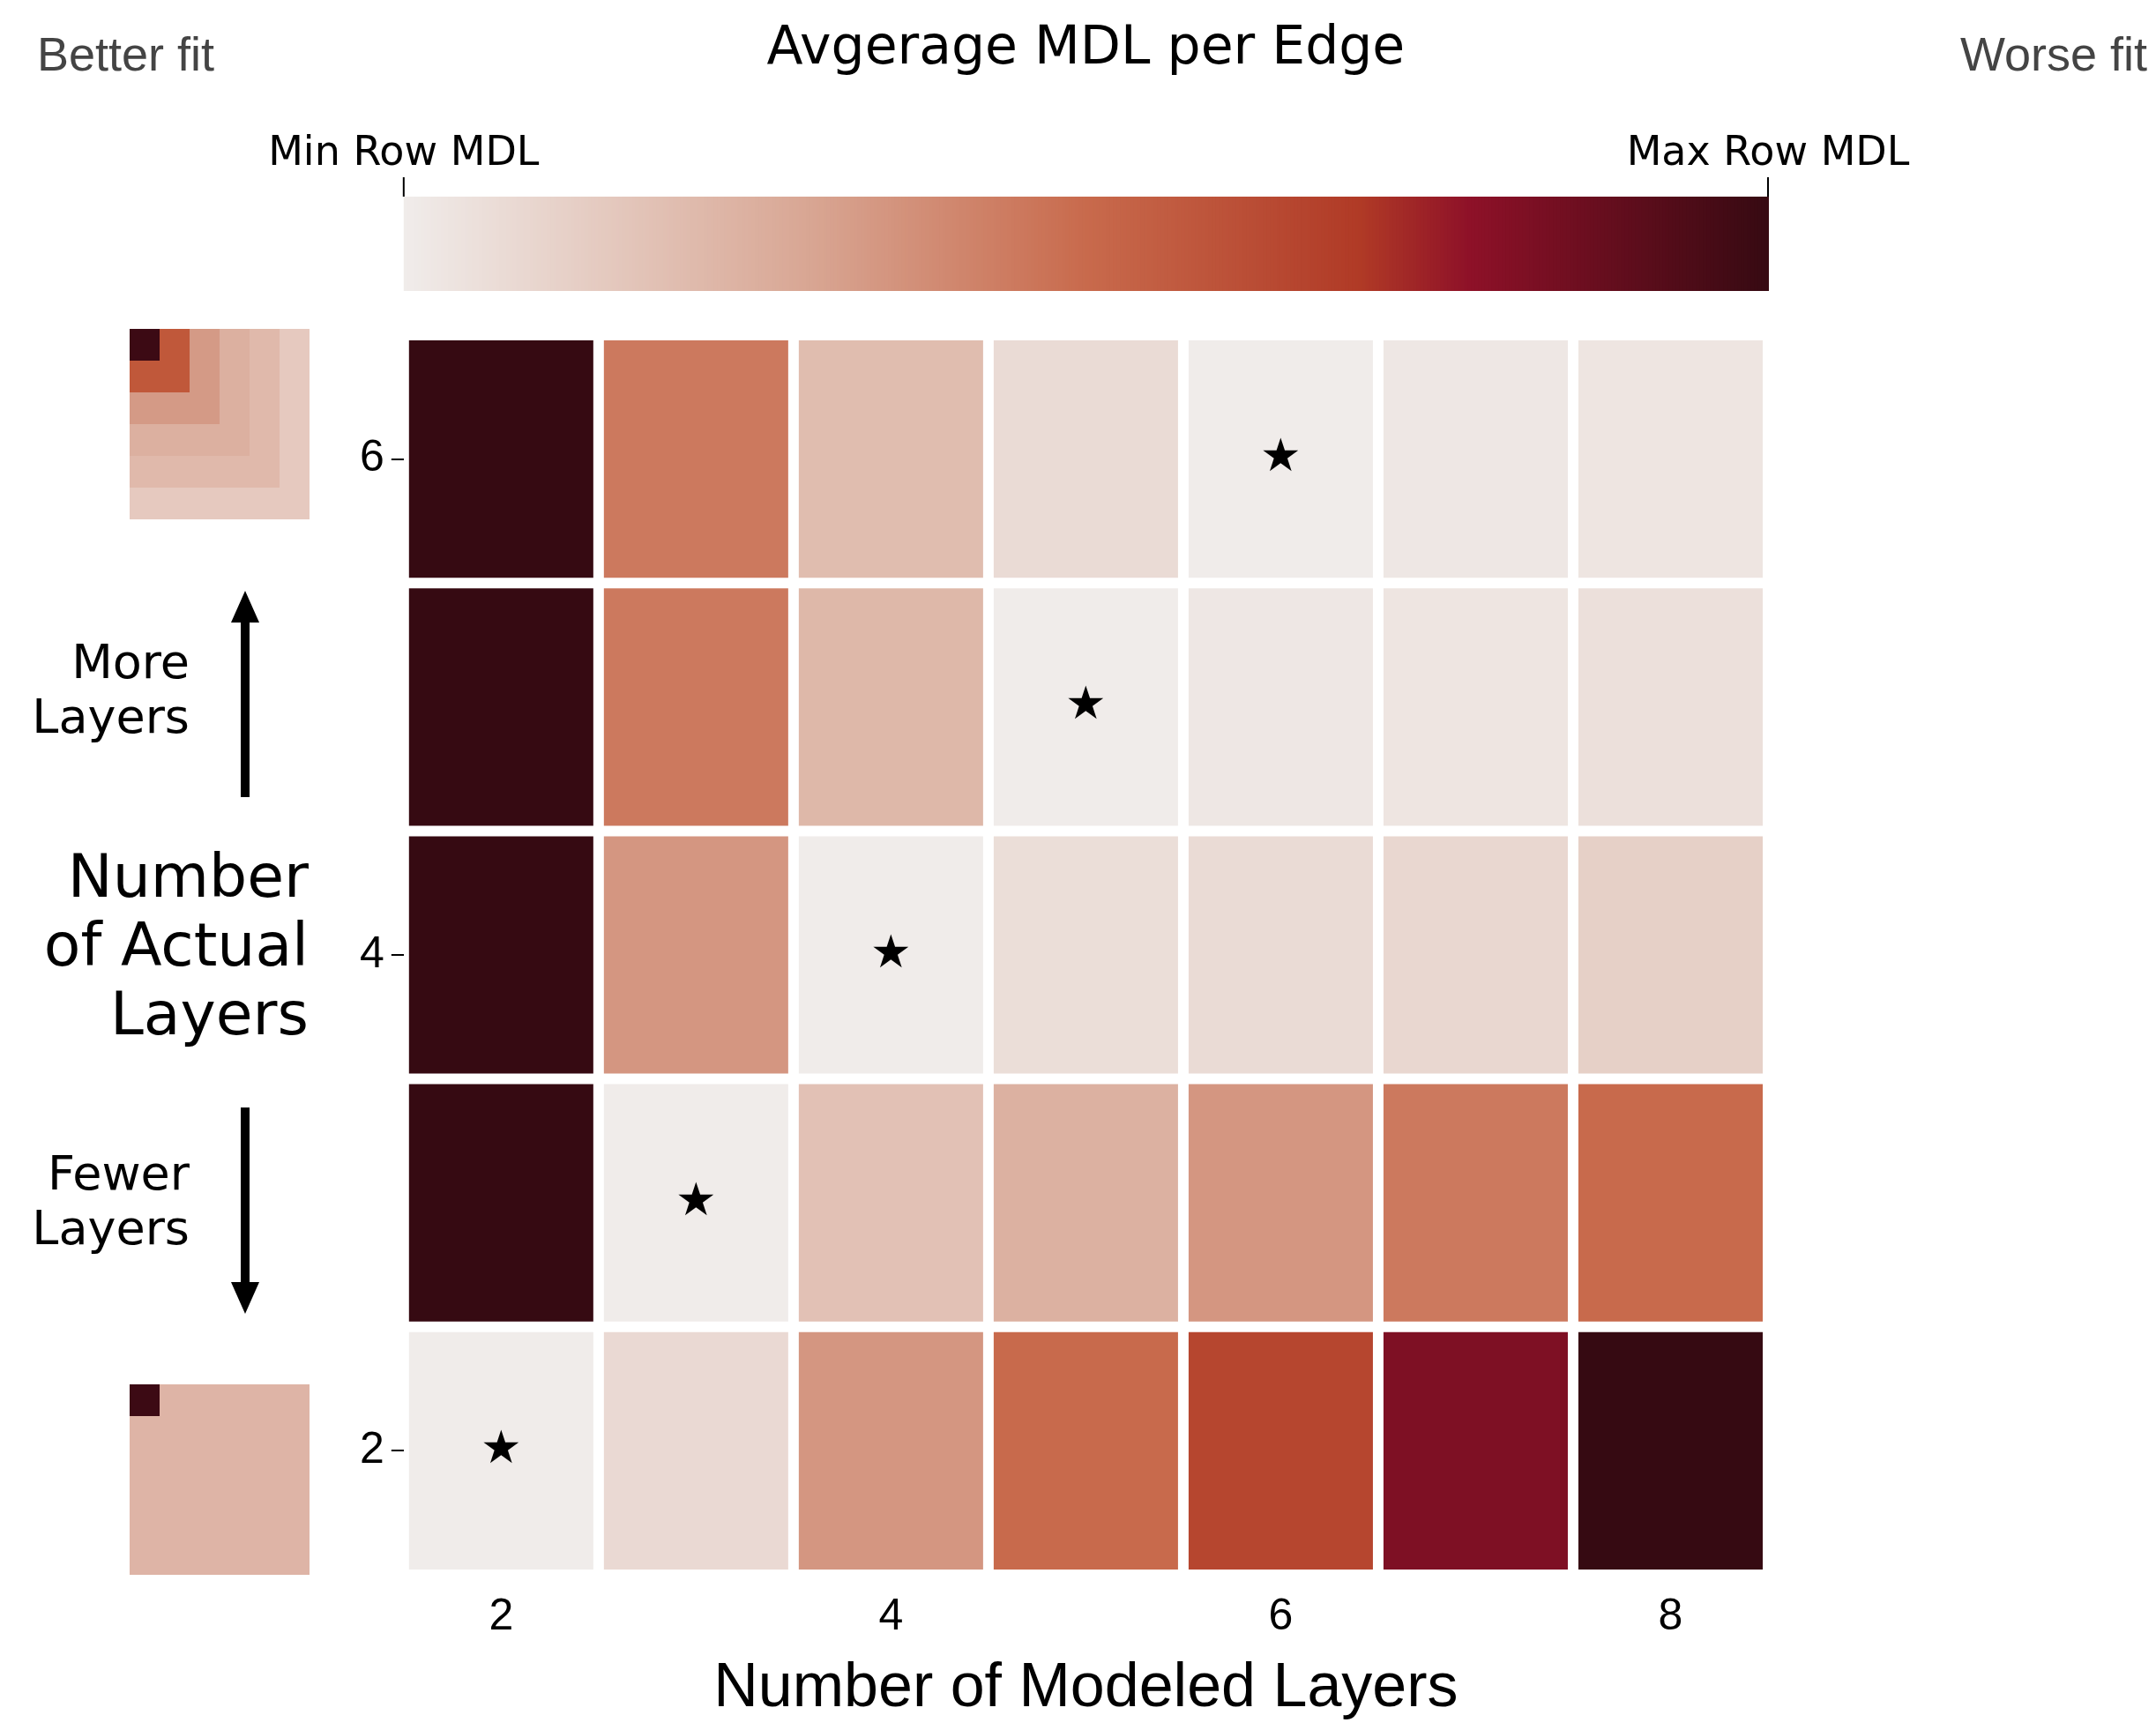 The width and height of the screenshot is (2156, 1730). What do you see at coordinates (1086, 45) in the screenshot?
I see `chart-title: Avgerage MDL per Edge` at bounding box center [1086, 45].